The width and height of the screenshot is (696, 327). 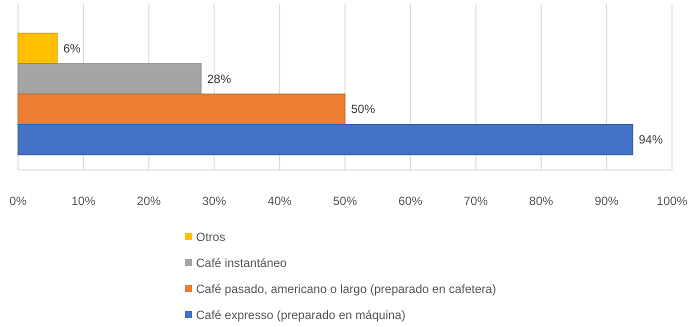 I want to click on x-tick-label: 0%, so click(x=18, y=201).